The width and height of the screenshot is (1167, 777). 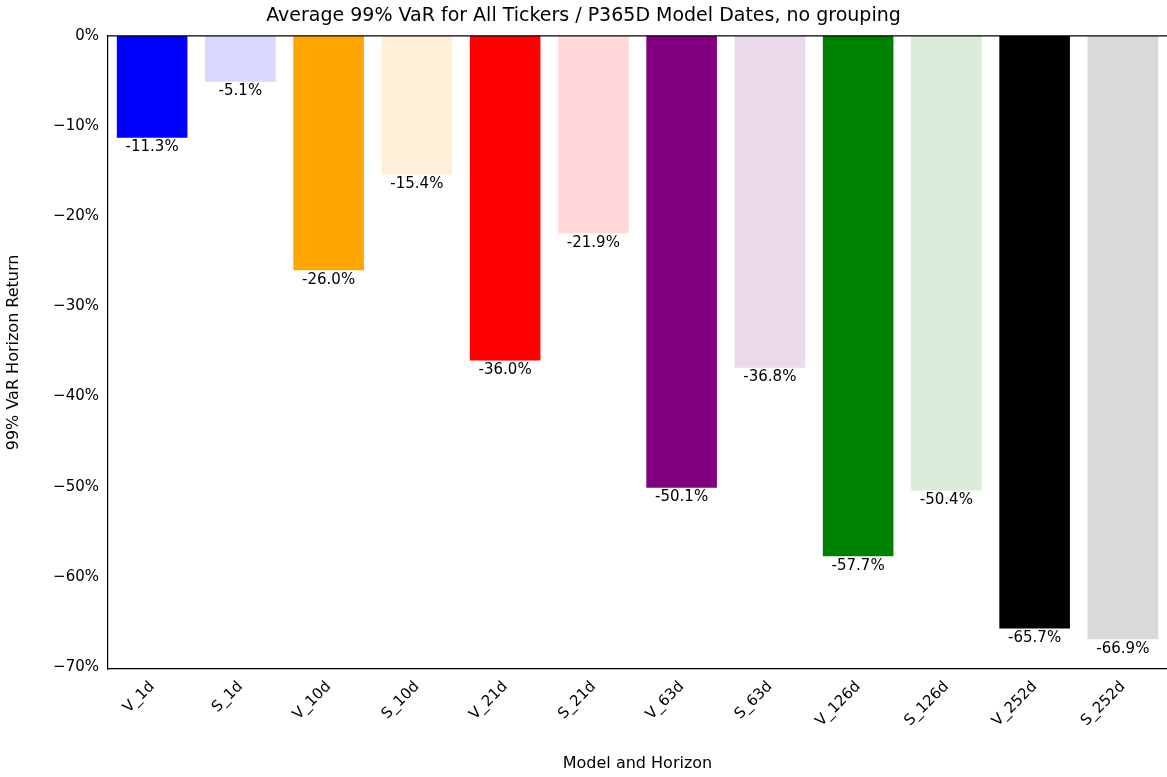 I want to click on data-label: -15.4%, so click(x=417, y=183).